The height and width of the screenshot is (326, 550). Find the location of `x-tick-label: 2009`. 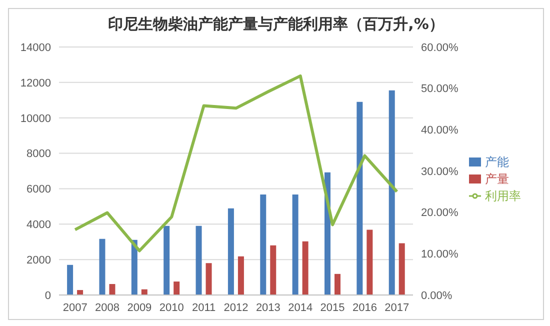

x-tick-label: 2009 is located at coordinates (139, 308).